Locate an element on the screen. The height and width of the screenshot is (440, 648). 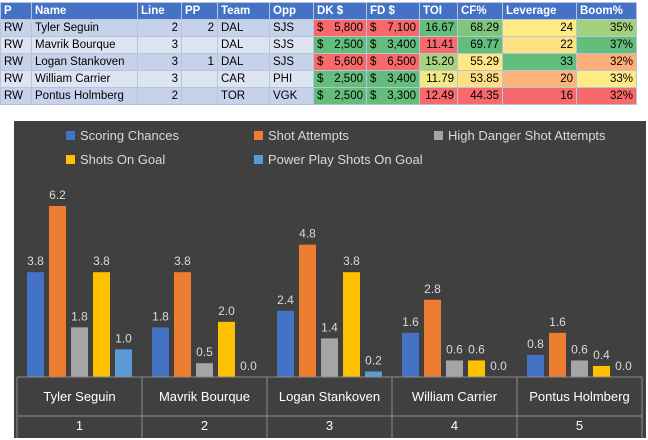
legend-label: Shot Attempts is located at coordinates (308, 135).